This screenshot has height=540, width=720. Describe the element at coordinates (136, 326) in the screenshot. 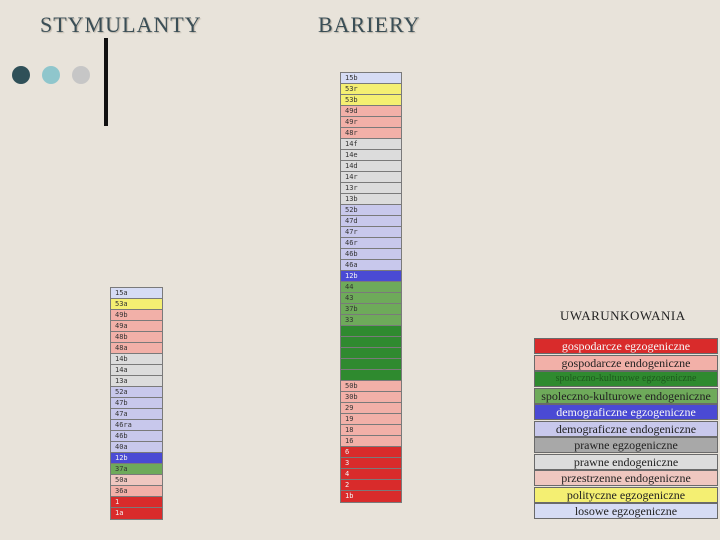

I see `stymulanty-cell: 49a` at that location.